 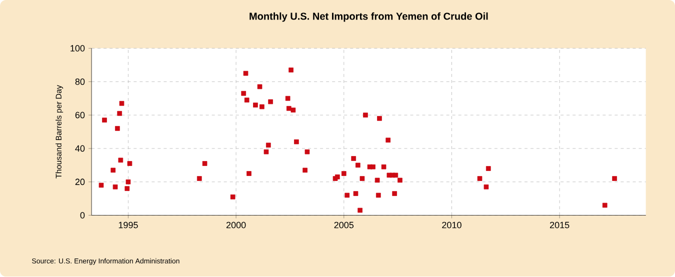 What do you see at coordinates (369, 17) in the screenshot?
I see `chart-title: Monthly U.S. Net Imports from Yemen of Crude Oil` at bounding box center [369, 17].